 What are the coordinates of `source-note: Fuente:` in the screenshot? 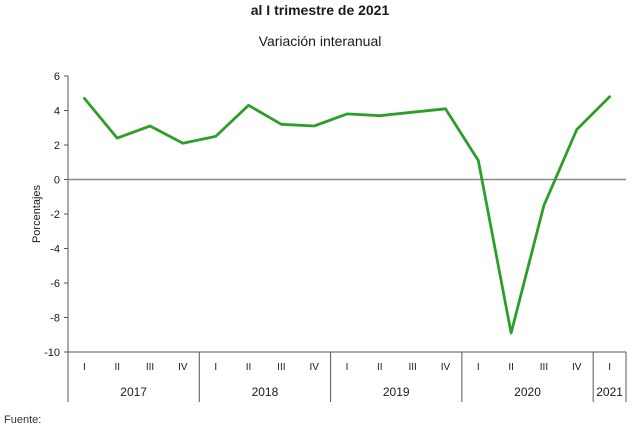 It's located at (23, 420).